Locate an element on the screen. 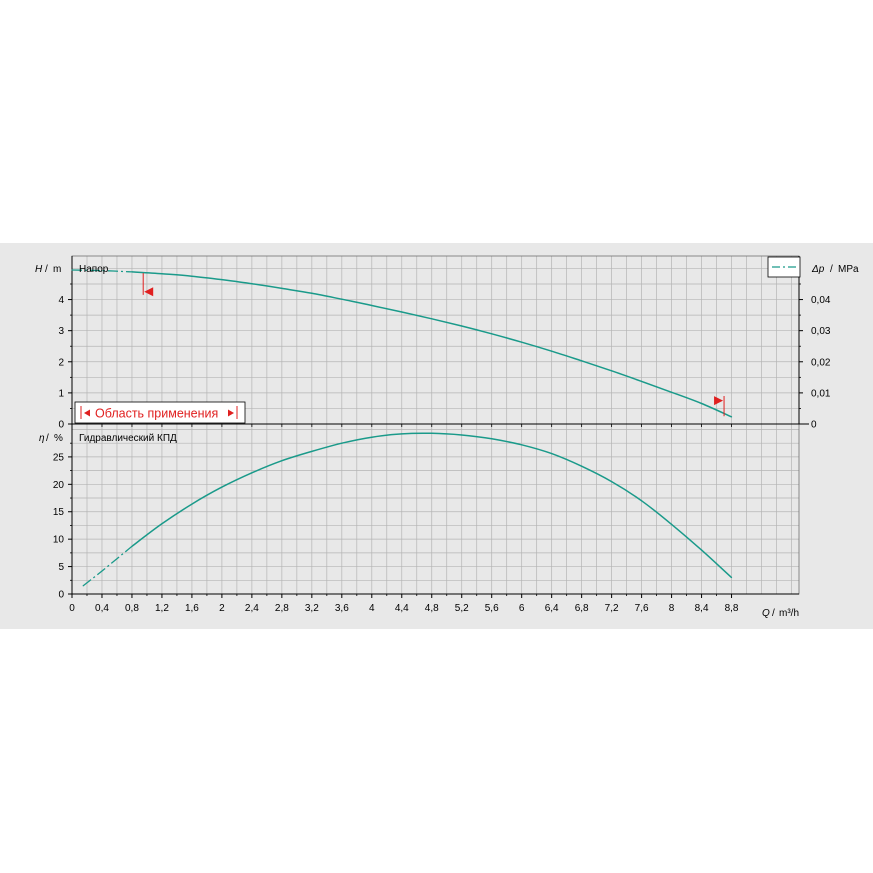 The height and width of the screenshot is (873, 873). y2-tick-label: 0 is located at coordinates (814, 425).